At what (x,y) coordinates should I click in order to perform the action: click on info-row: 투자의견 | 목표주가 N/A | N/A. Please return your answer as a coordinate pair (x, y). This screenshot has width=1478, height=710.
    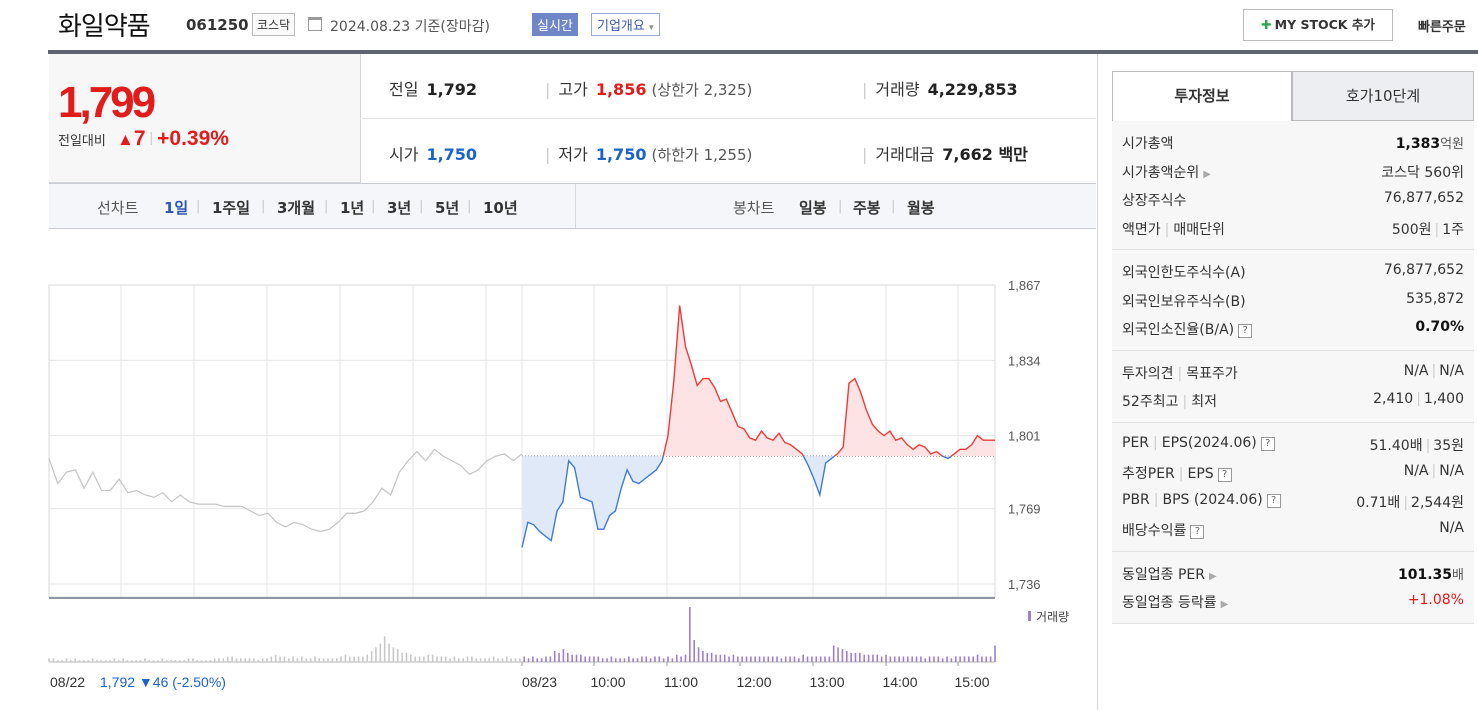
    Looking at the image, I should click on (1293, 371).